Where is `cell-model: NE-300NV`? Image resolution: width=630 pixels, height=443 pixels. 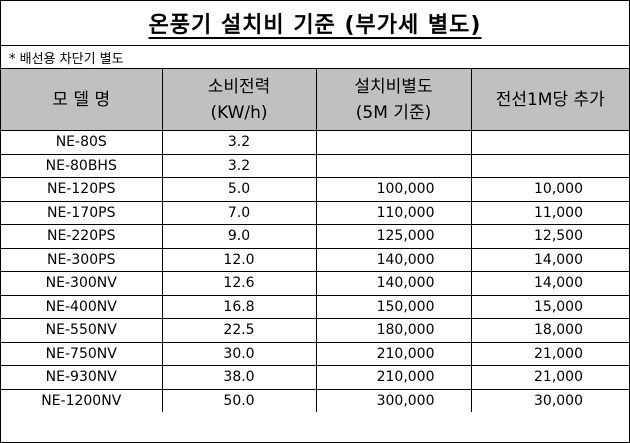 cell-model: NE-300NV is located at coordinates (82, 283).